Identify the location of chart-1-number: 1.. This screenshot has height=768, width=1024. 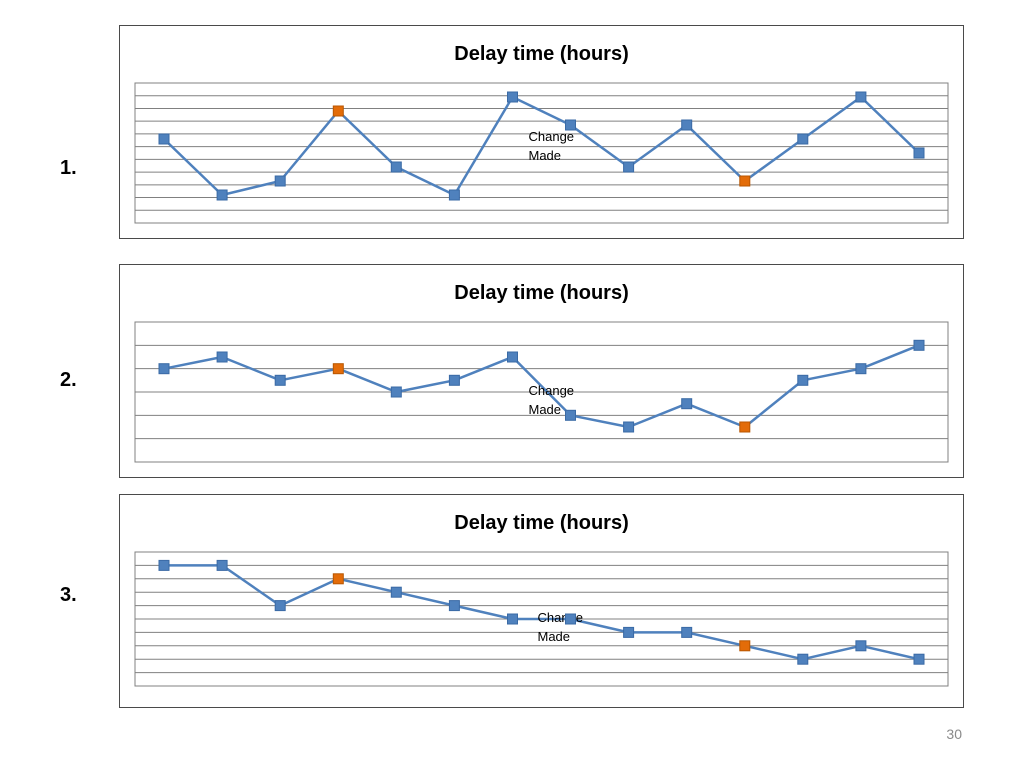
(68, 168).